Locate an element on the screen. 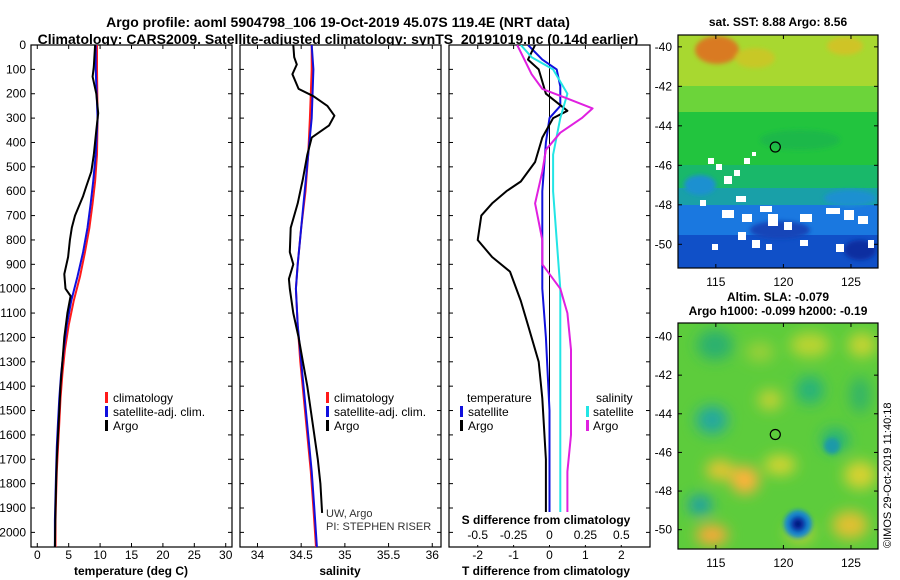 This screenshot has width=900, height=580. temperature-legend: climatology satellite-adj. clim. Argo is located at coordinates (155, 412).